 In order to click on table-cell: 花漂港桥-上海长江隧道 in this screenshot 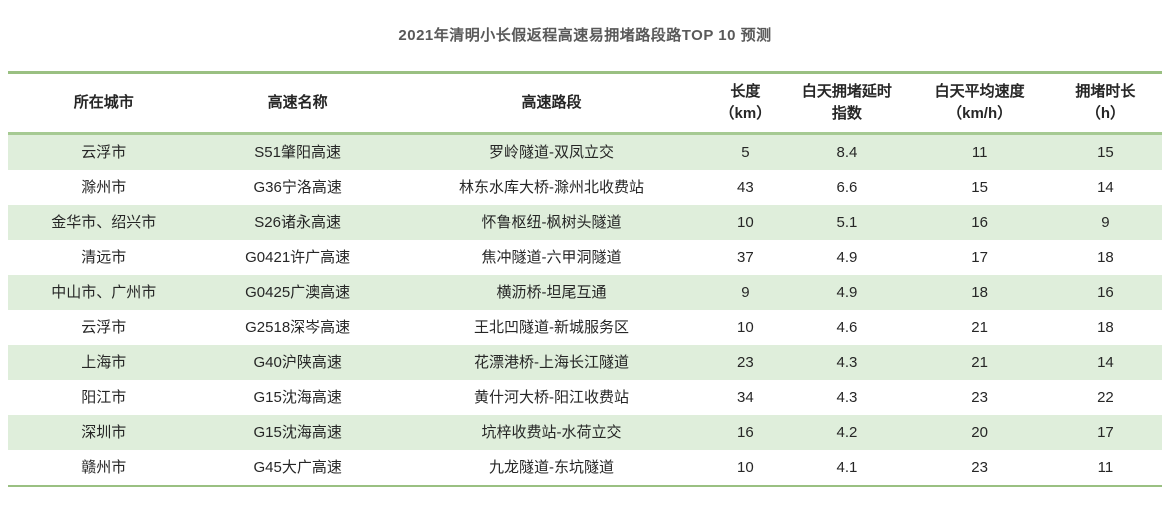, I will do `click(552, 362)`.